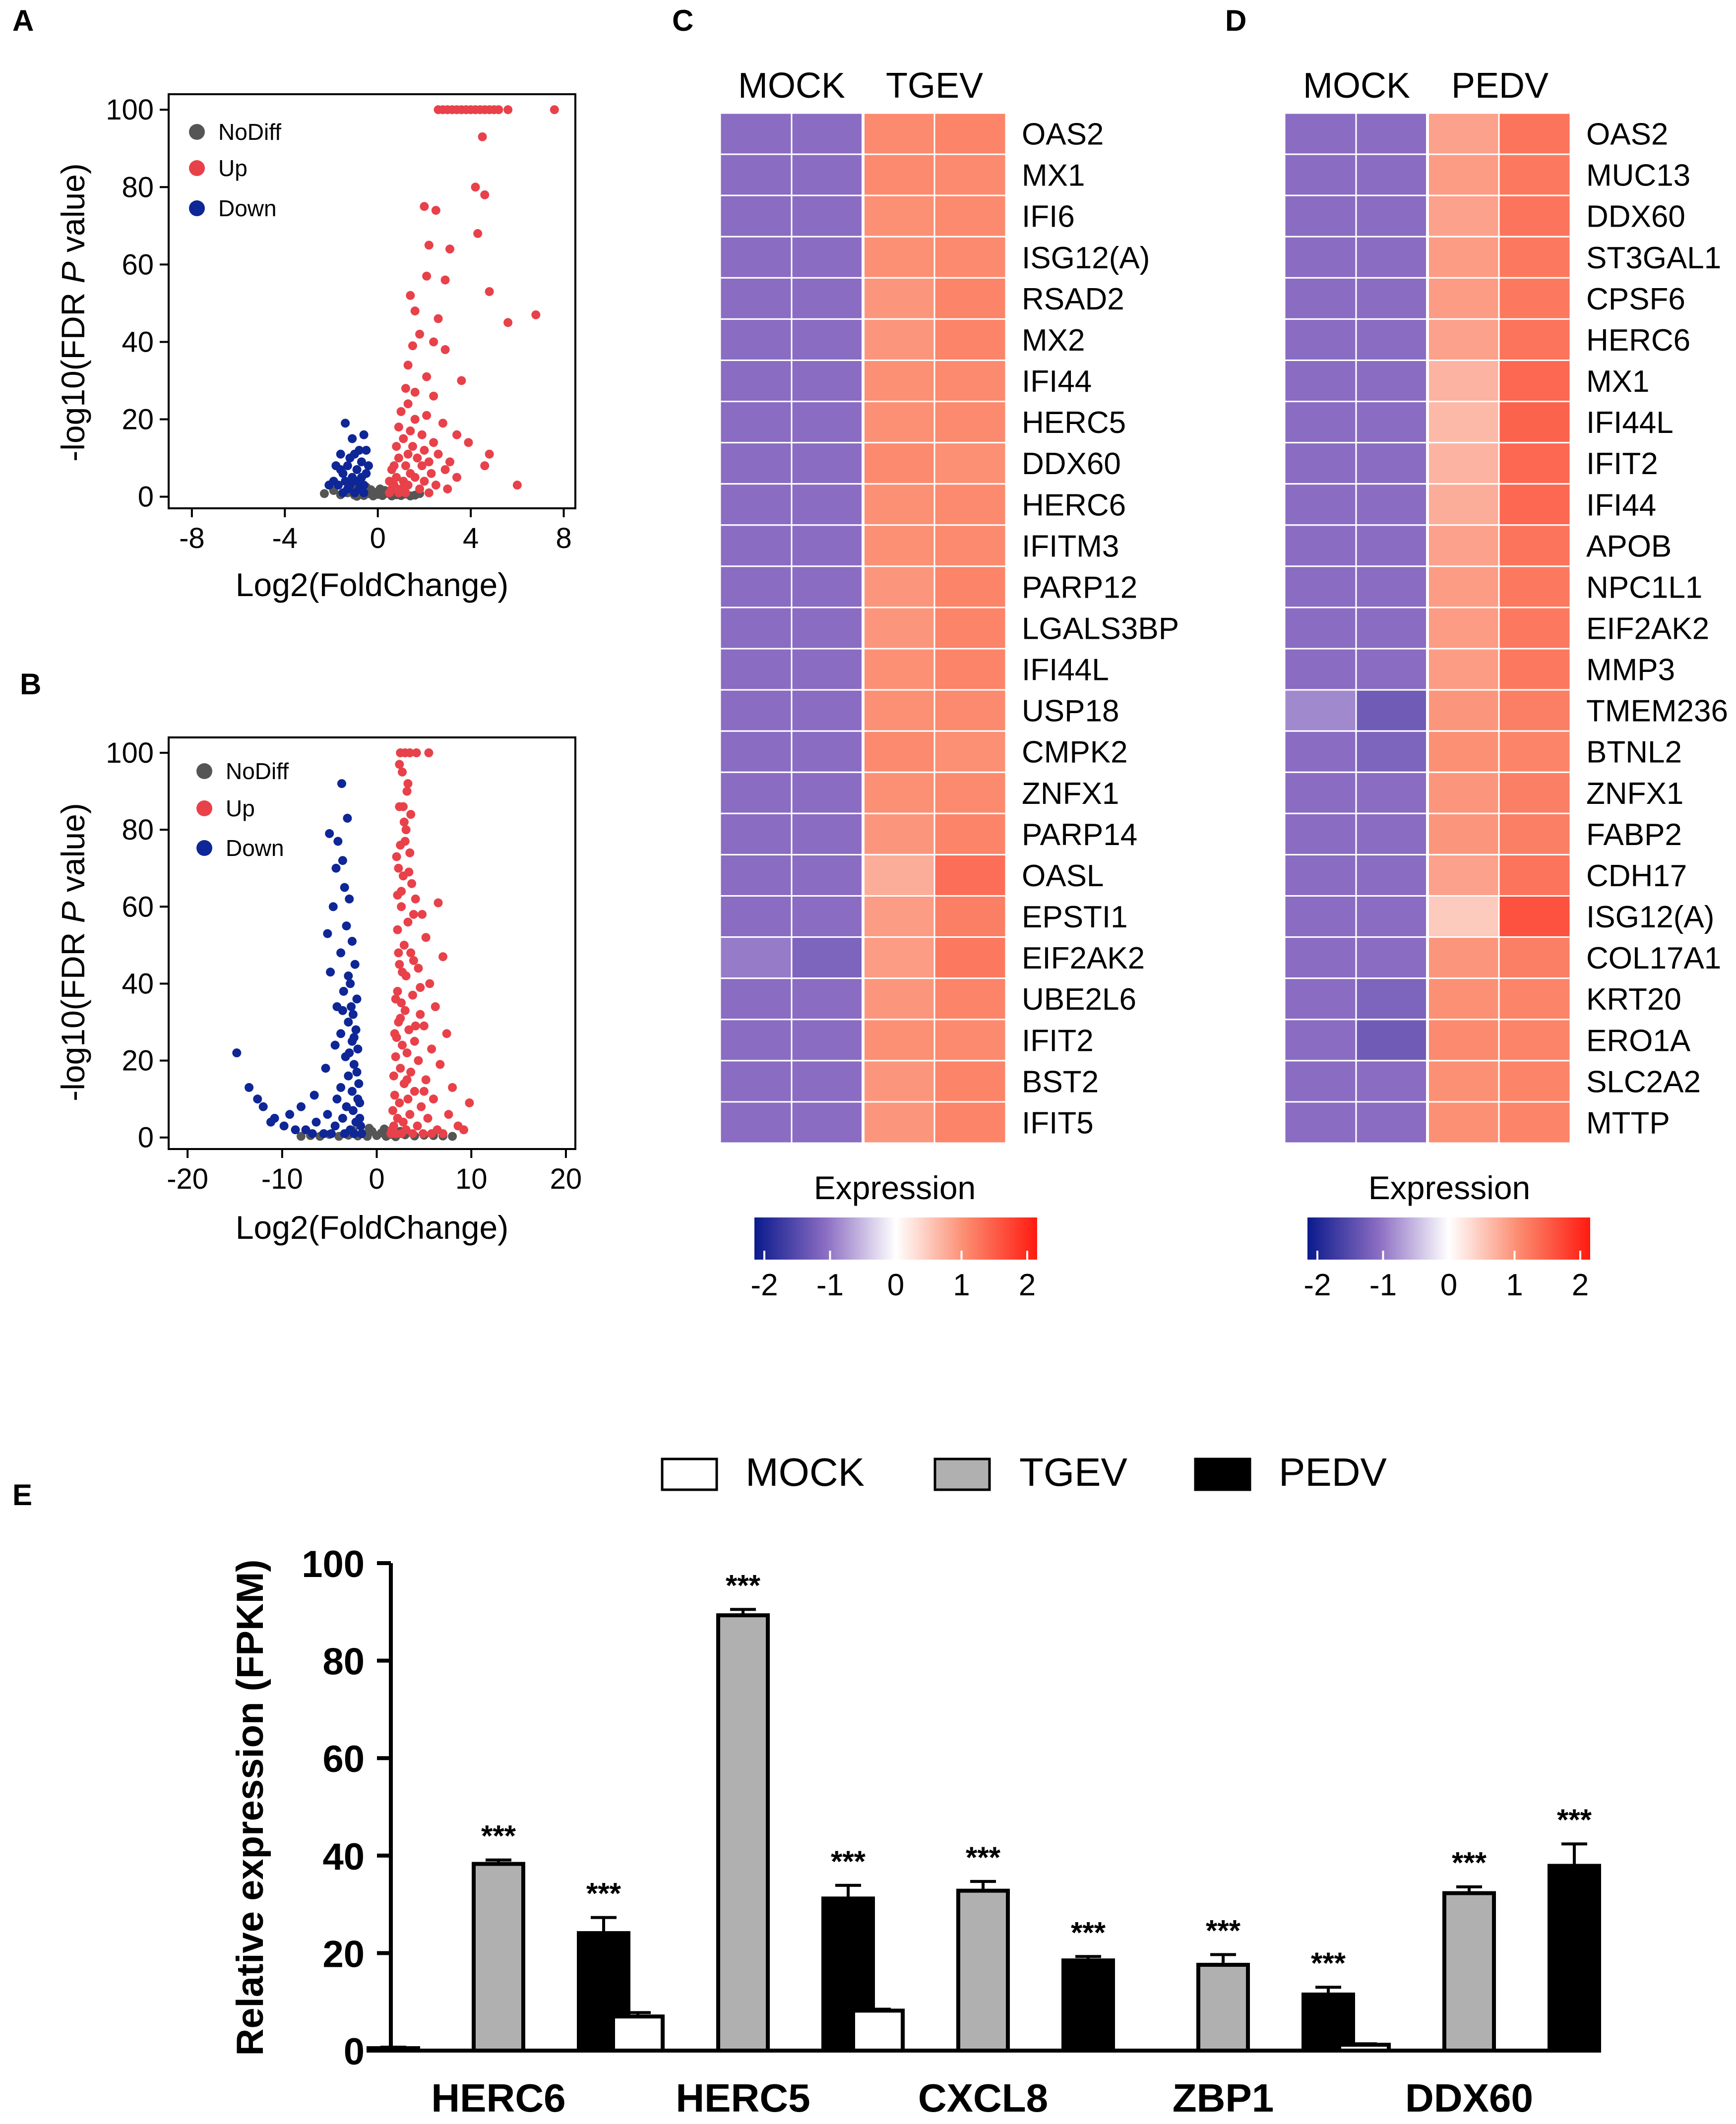  I want to click on y-axis-label-italic: P, so click(73, 912).